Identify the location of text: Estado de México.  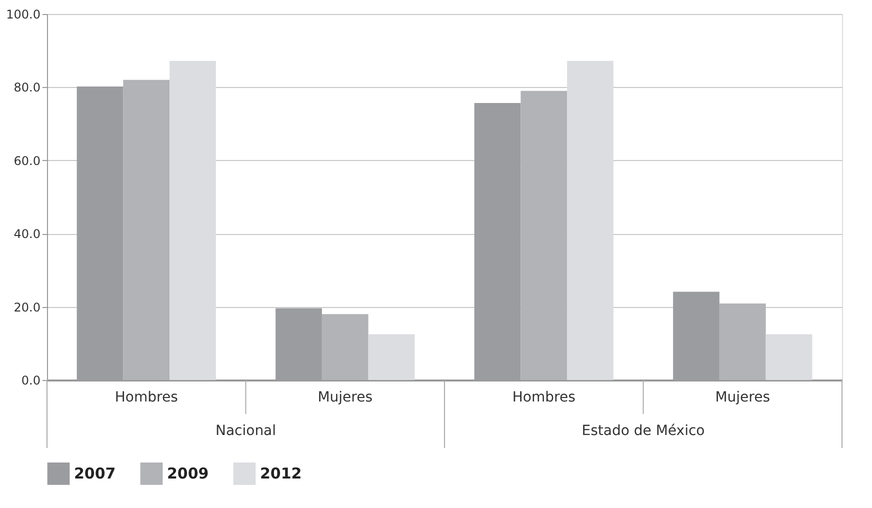
(643, 431).